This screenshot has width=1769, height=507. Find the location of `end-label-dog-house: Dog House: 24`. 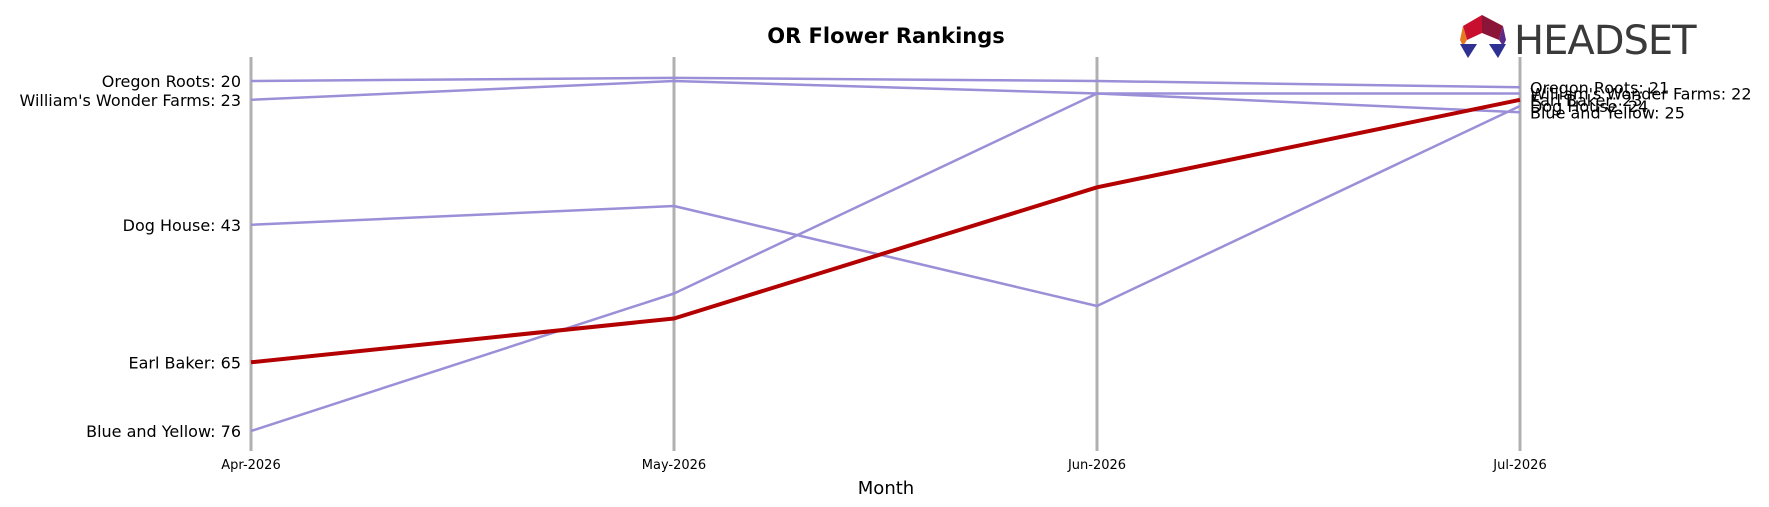

end-label-dog-house: Dog House: 24 is located at coordinates (1589, 106).